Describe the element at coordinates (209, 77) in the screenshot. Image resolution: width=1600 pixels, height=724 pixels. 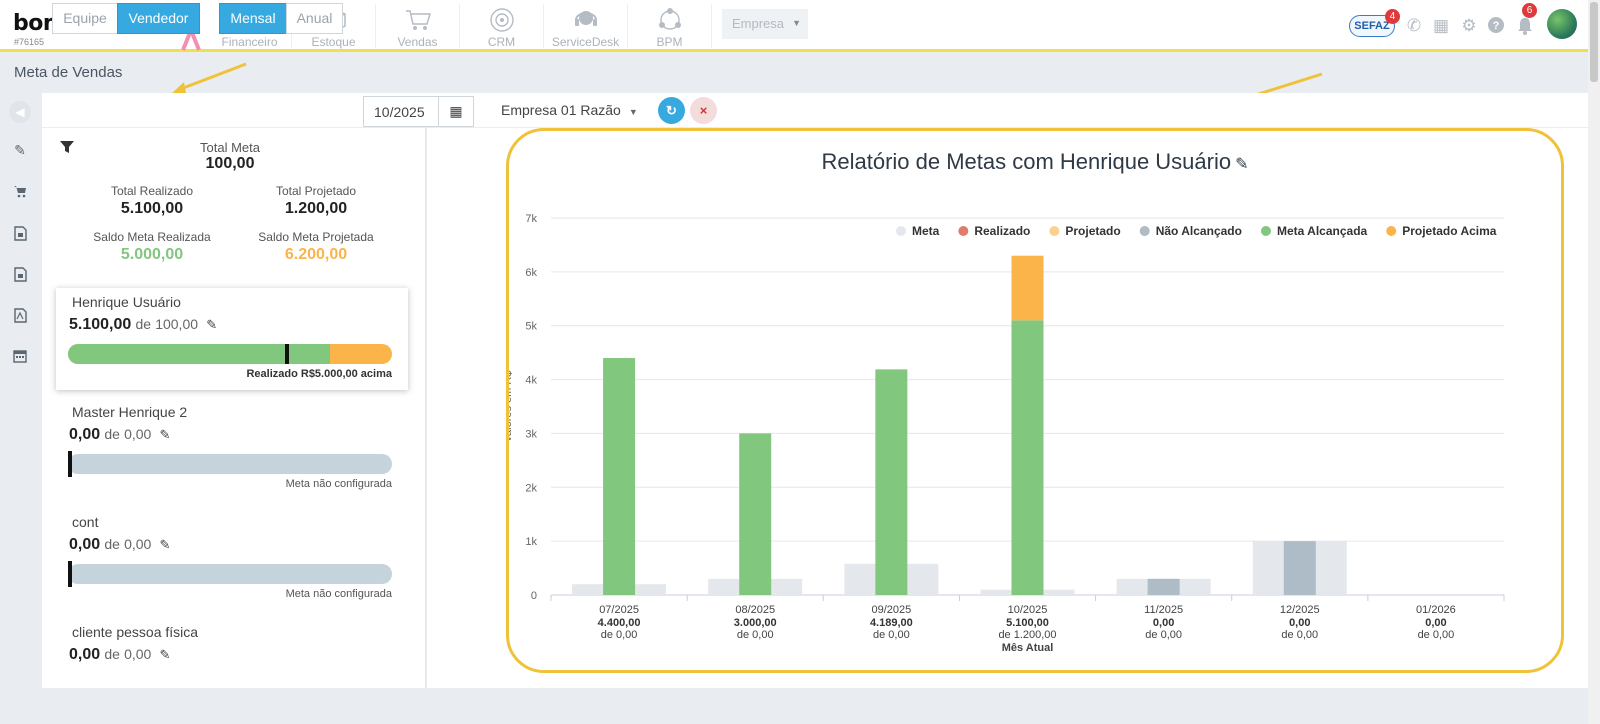
I see `annotation-arrow` at that location.